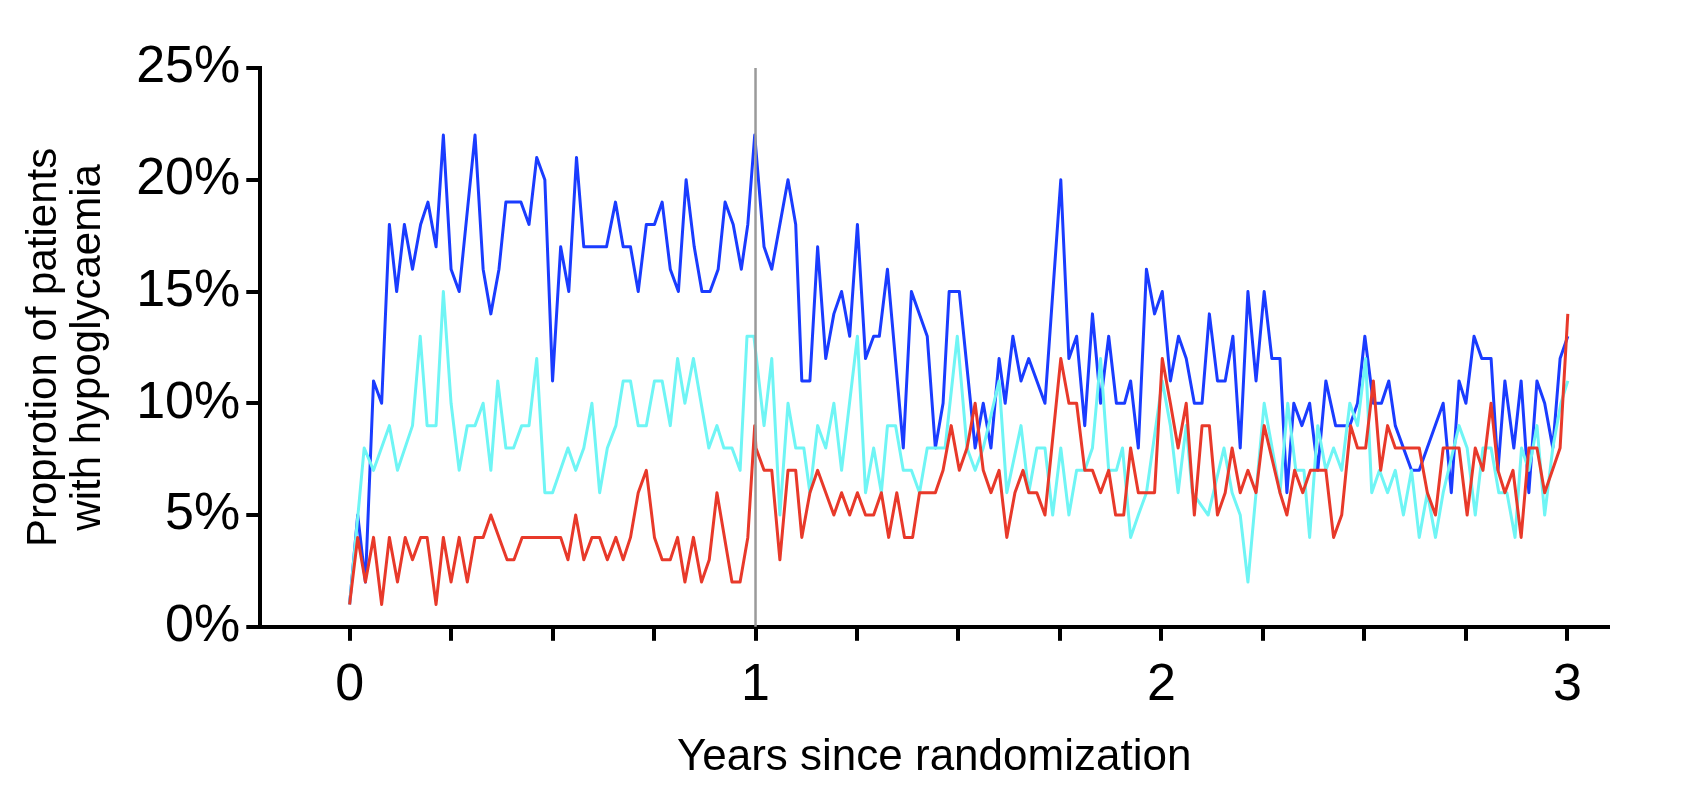  What do you see at coordinates (63, 347) in the screenshot?
I see `y-axis-title: Proprotion of patients with hypoglycaemia` at bounding box center [63, 347].